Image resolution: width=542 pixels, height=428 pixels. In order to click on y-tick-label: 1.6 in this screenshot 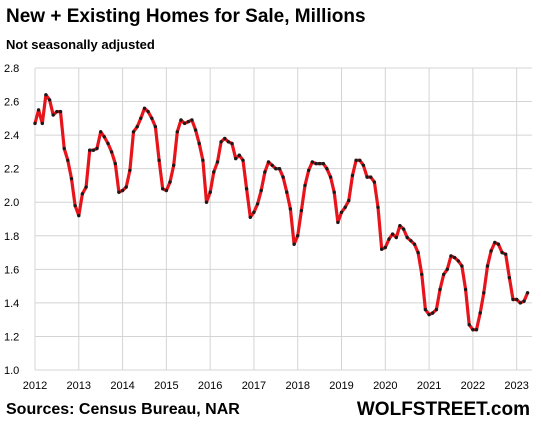, I will do `click(11, 270)`.